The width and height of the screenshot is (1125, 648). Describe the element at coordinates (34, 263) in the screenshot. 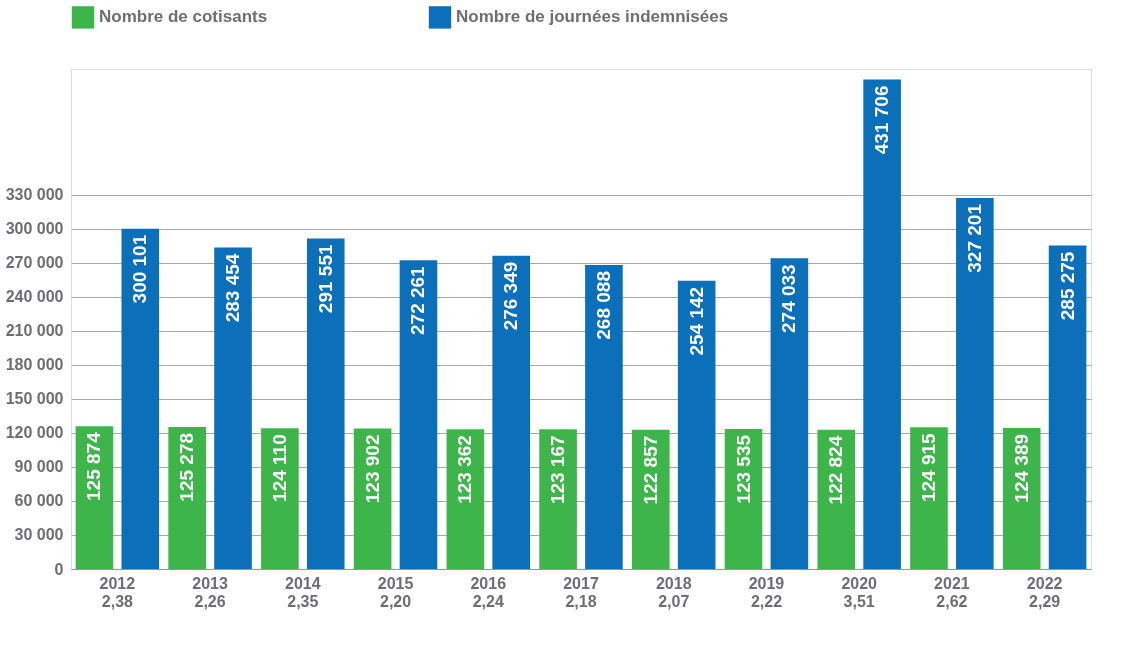

I see `y-tick-label: 270 000` at that location.